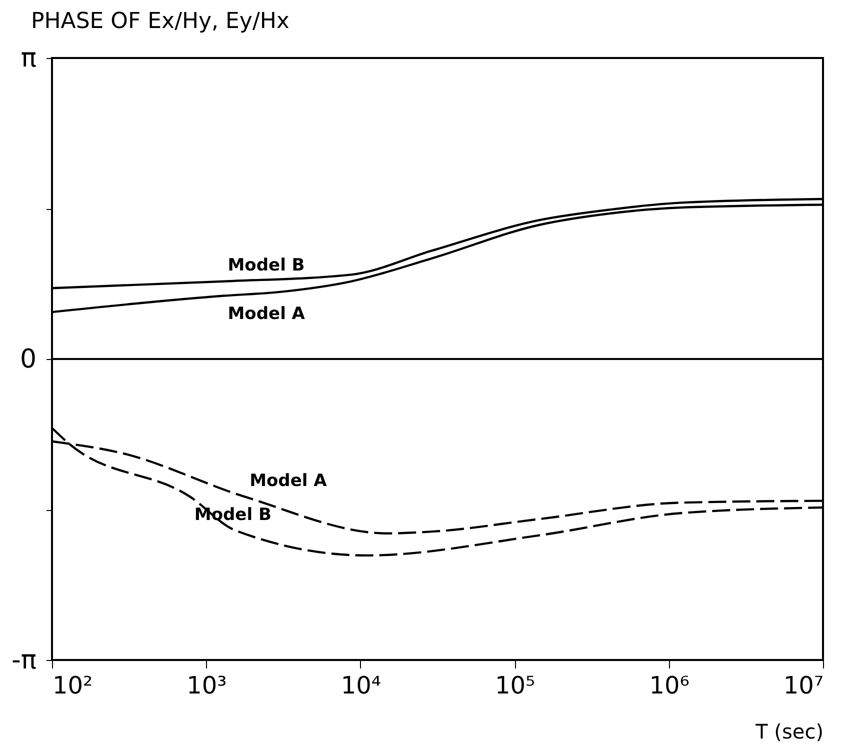  I want to click on x-tick-label: 10⁵, so click(515, 686).